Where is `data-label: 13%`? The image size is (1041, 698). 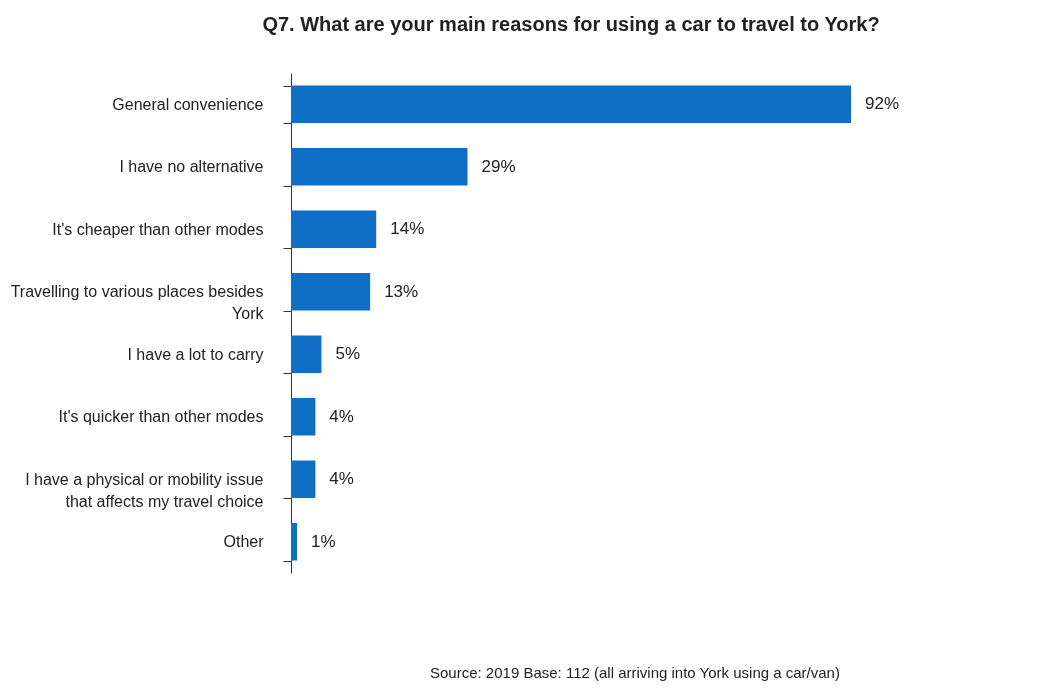
data-label: 13% is located at coordinates (401, 291).